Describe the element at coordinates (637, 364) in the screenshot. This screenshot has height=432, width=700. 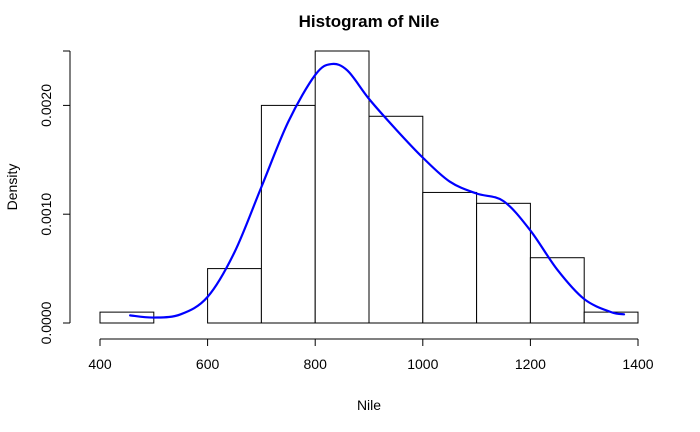
I see `x-tick-label: 1400` at that location.